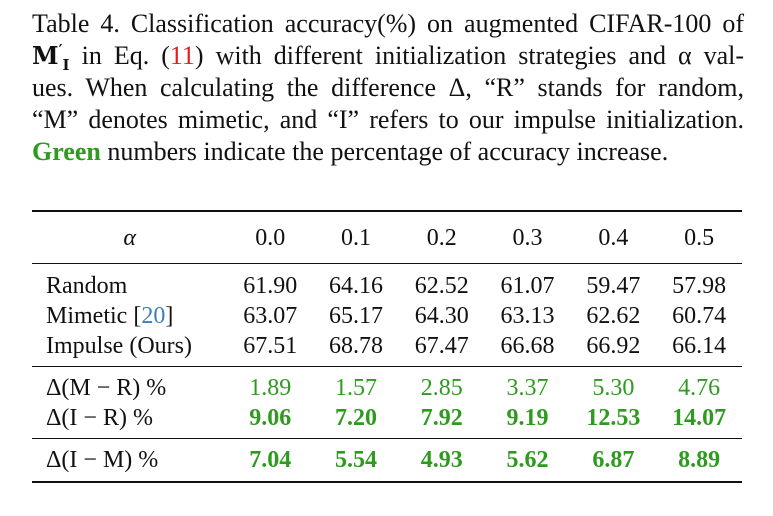  Describe the element at coordinates (699, 237) in the screenshot. I see `alpha-value: 0.5` at that location.